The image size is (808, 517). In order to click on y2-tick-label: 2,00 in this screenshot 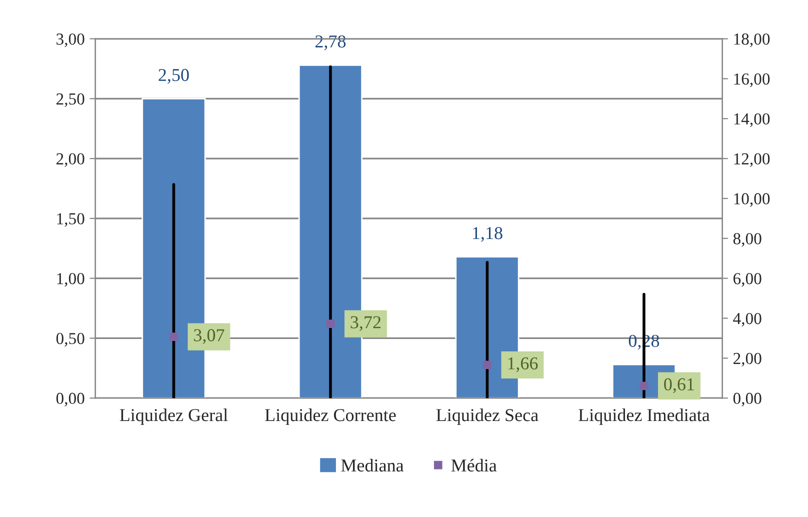, I will do `click(748, 359)`.